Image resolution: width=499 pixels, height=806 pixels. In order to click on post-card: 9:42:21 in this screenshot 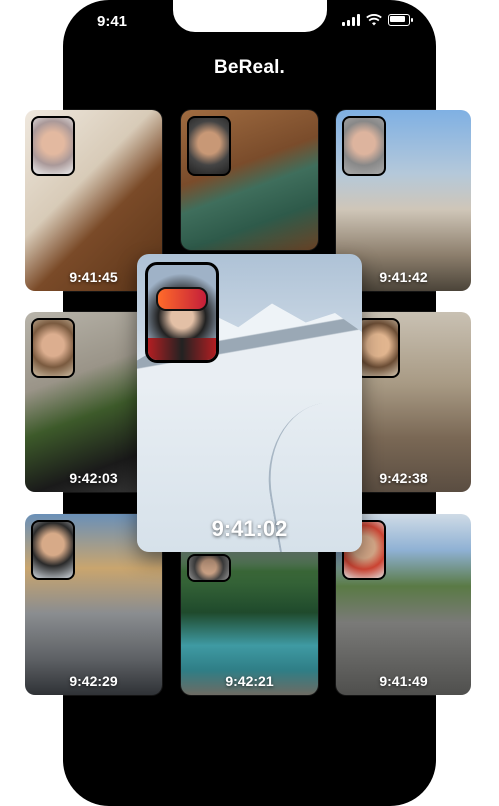, I will do `click(249, 612)`.